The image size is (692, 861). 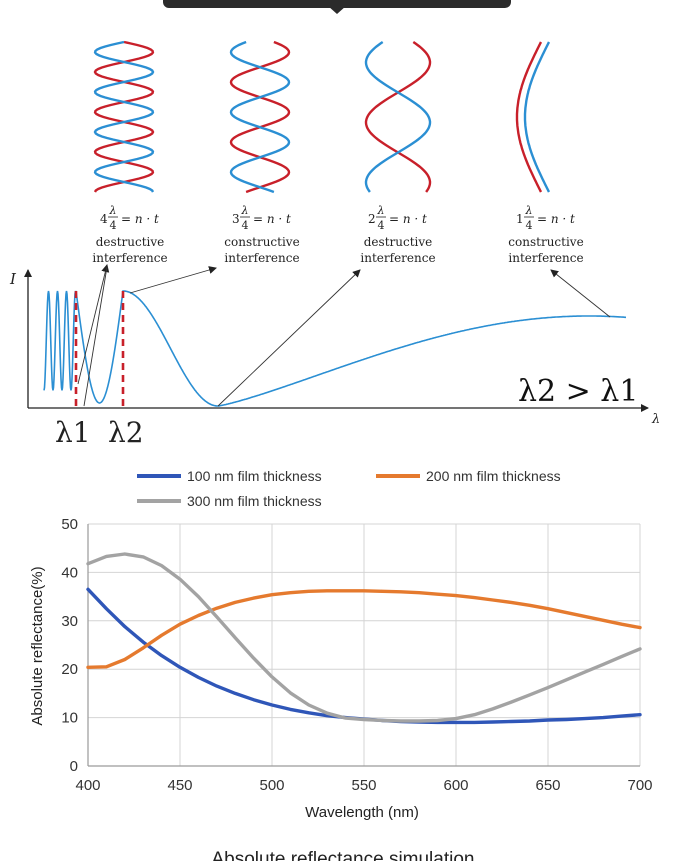 I want to click on chart-title: Absolute reflectance simulation, so click(x=343, y=855).